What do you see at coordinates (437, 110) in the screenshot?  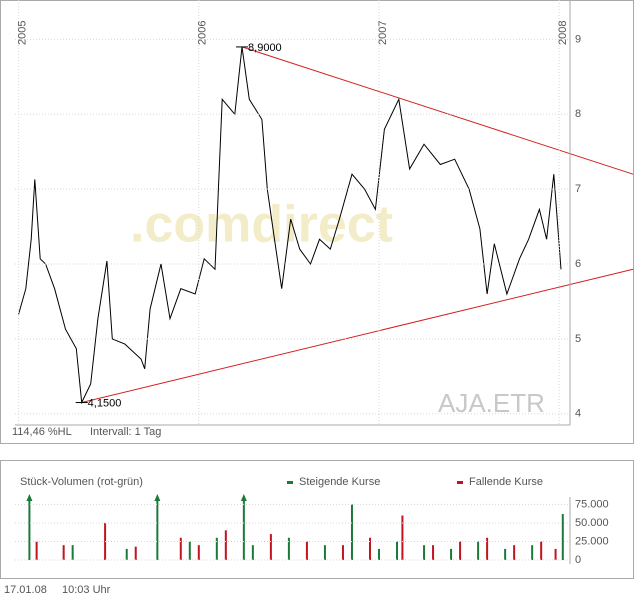 I see `trend-line` at bounding box center [437, 110].